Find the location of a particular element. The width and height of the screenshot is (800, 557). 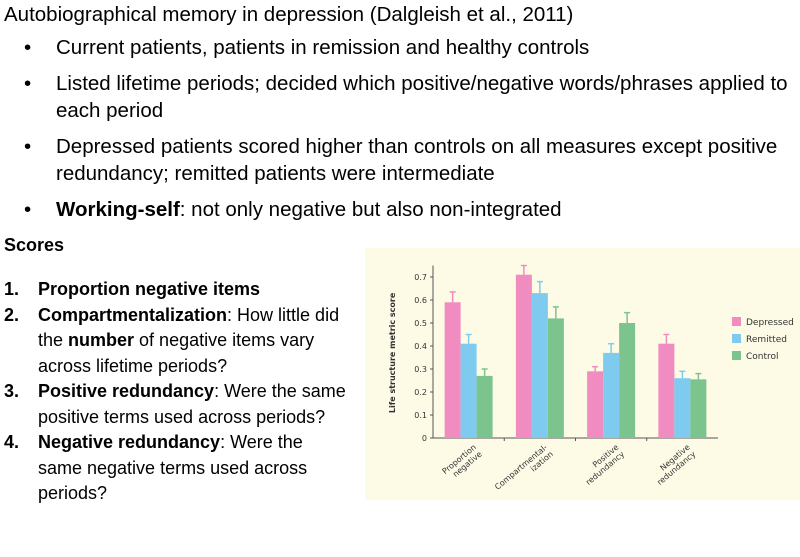

y-tick-label: 0.3 is located at coordinates (420, 369).